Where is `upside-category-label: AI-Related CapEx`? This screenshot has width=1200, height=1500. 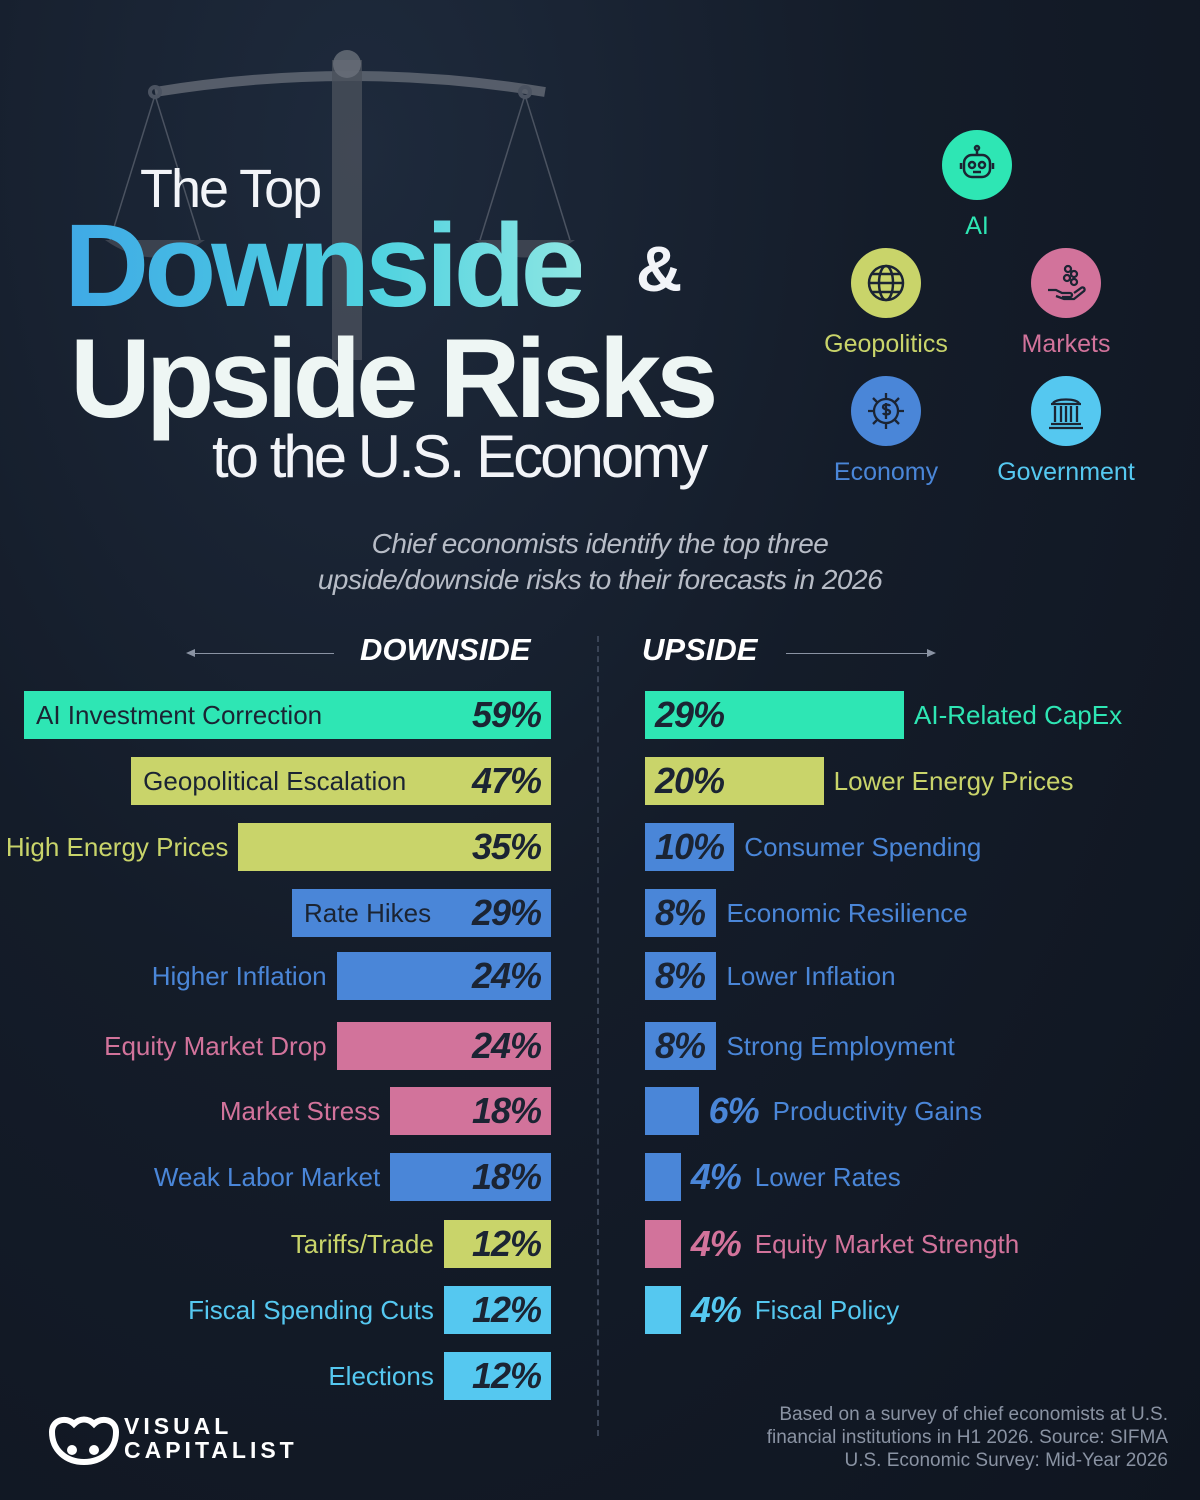 upside-category-label: AI-Related CapEx is located at coordinates (1018, 715).